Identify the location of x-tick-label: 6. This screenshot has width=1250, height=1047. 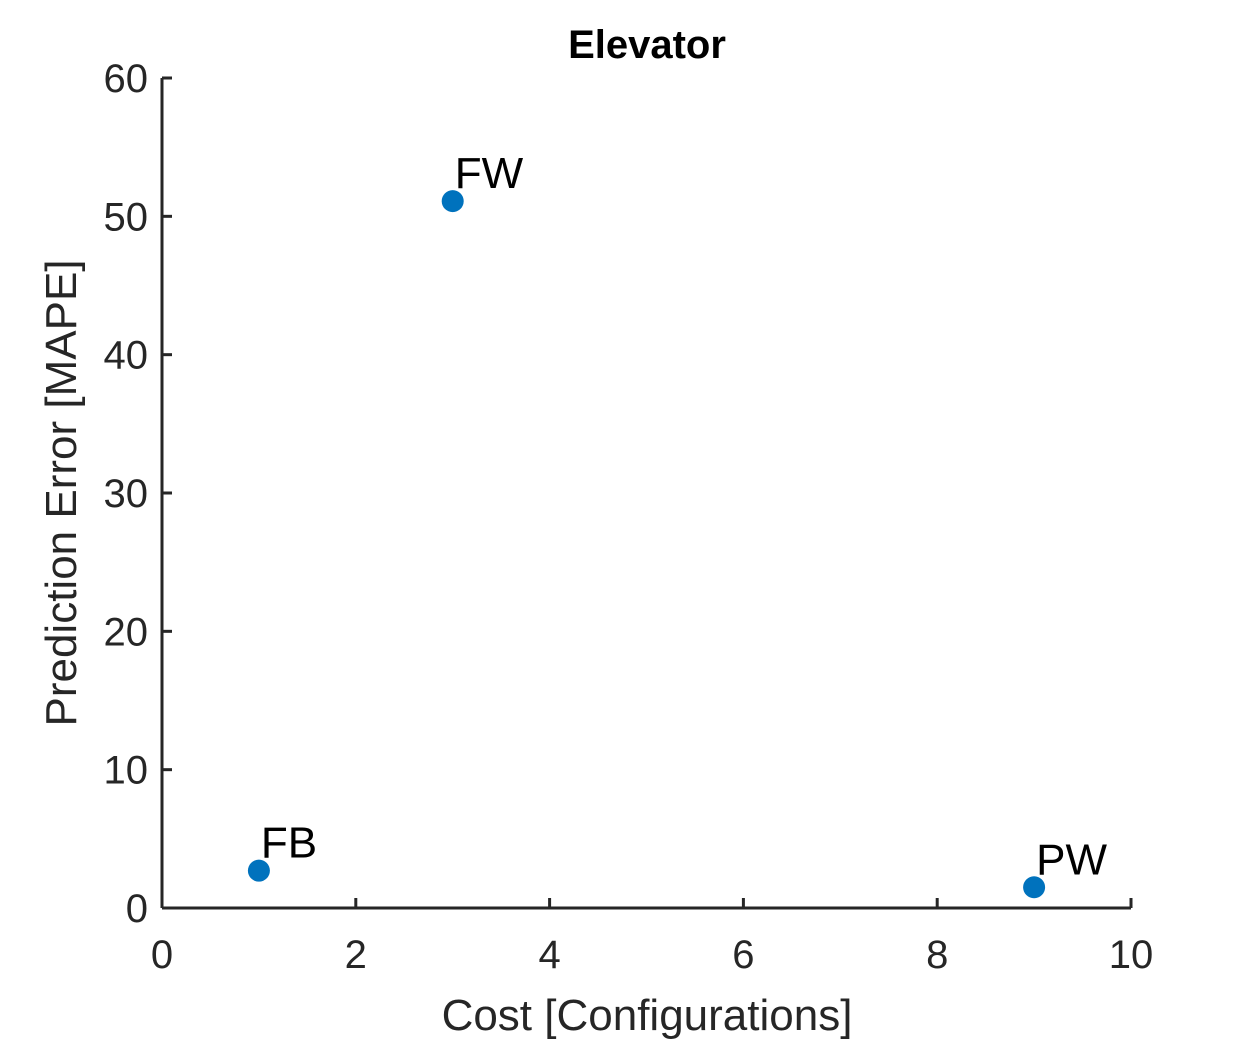
(743, 955).